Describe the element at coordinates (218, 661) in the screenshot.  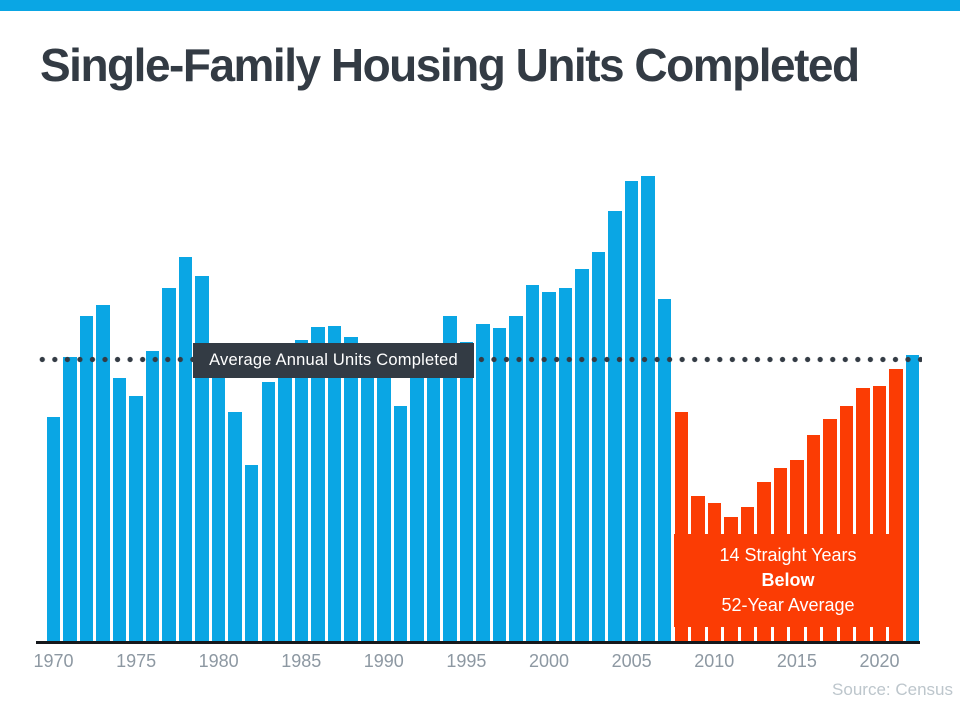
I see `x-tick-1980: 1980` at that location.